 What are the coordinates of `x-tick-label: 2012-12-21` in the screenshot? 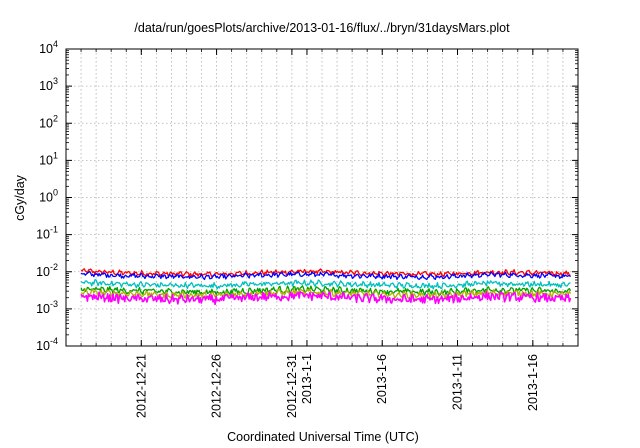 It's located at (141, 386).